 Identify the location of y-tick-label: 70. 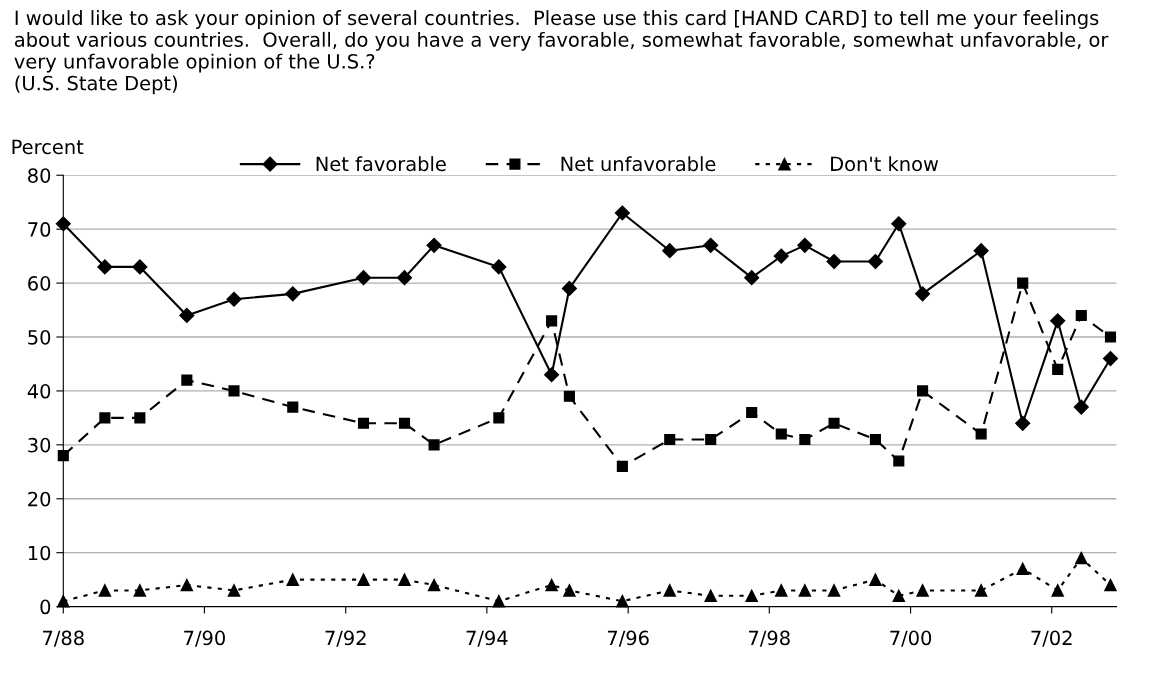
(39, 229).